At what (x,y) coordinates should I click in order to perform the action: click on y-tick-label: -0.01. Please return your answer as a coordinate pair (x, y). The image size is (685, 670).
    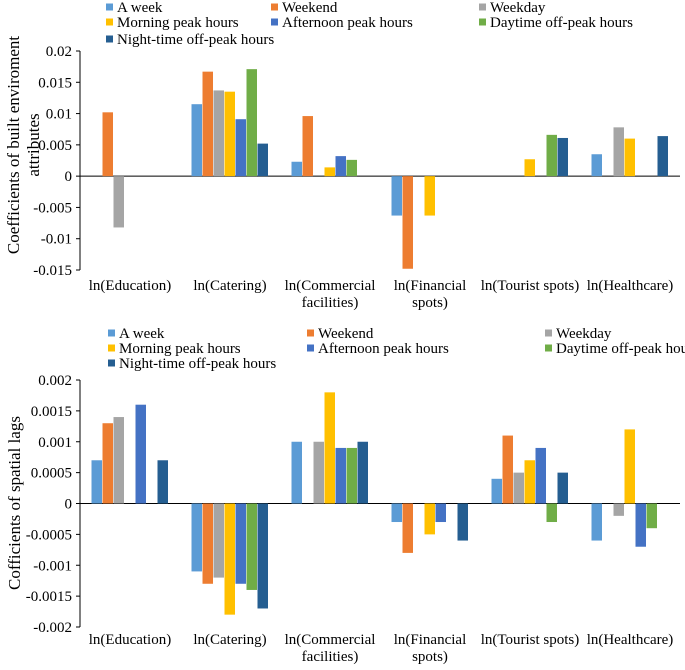
    Looking at the image, I should click on (56, 240).